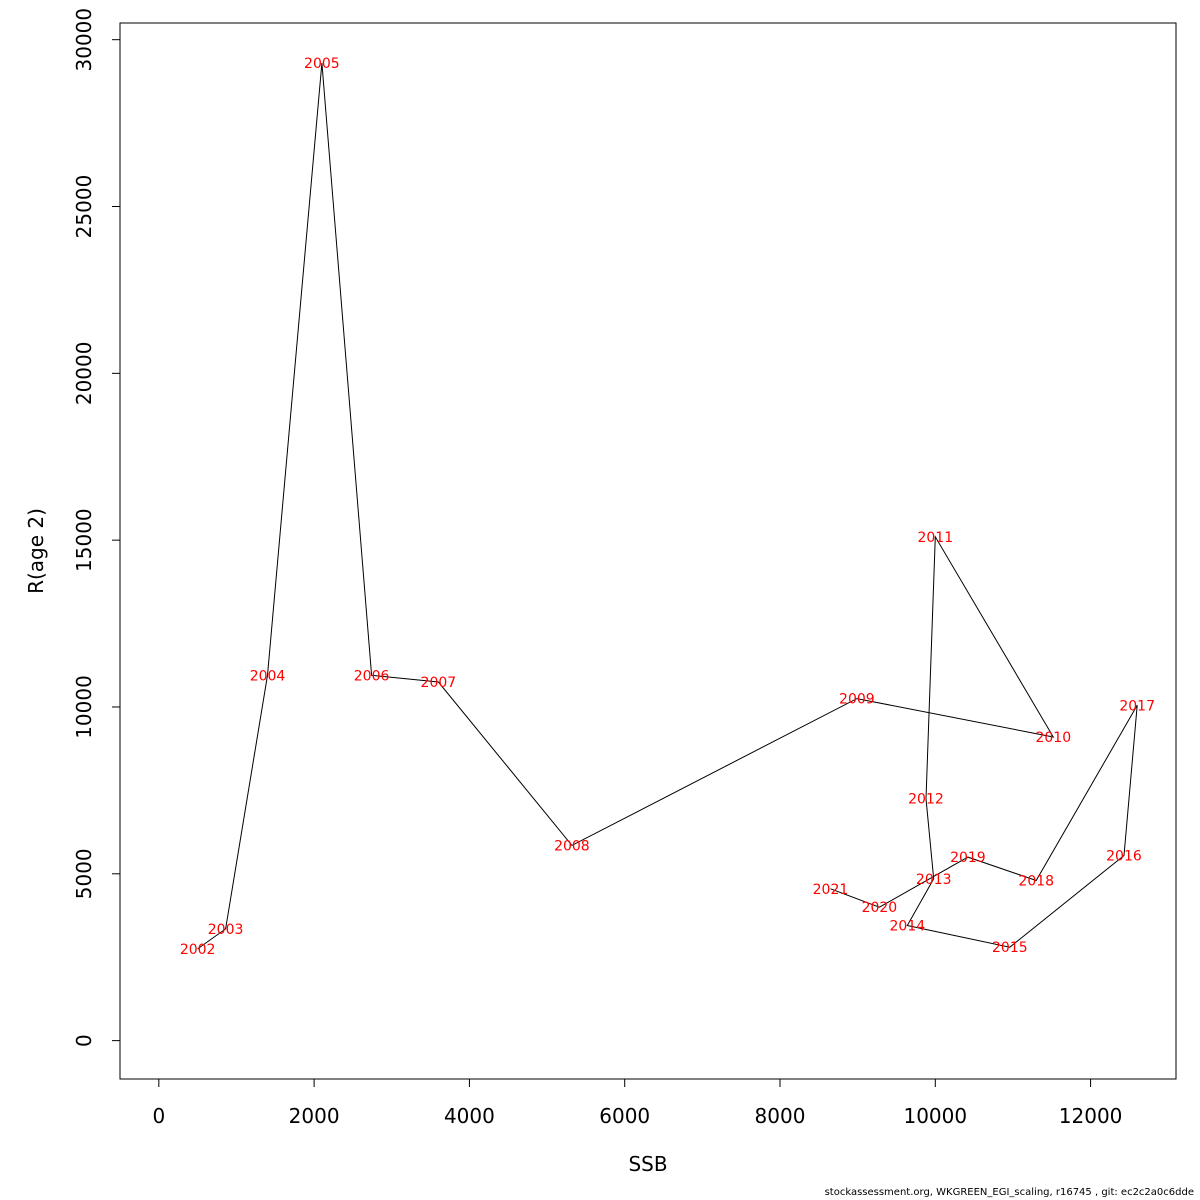 This screenshot has width=1200, height=1200. What do you see at coordinates (926, 800) in the screenshot?
I see `year-label-2012: 2012` at bounding box center [926, 800].